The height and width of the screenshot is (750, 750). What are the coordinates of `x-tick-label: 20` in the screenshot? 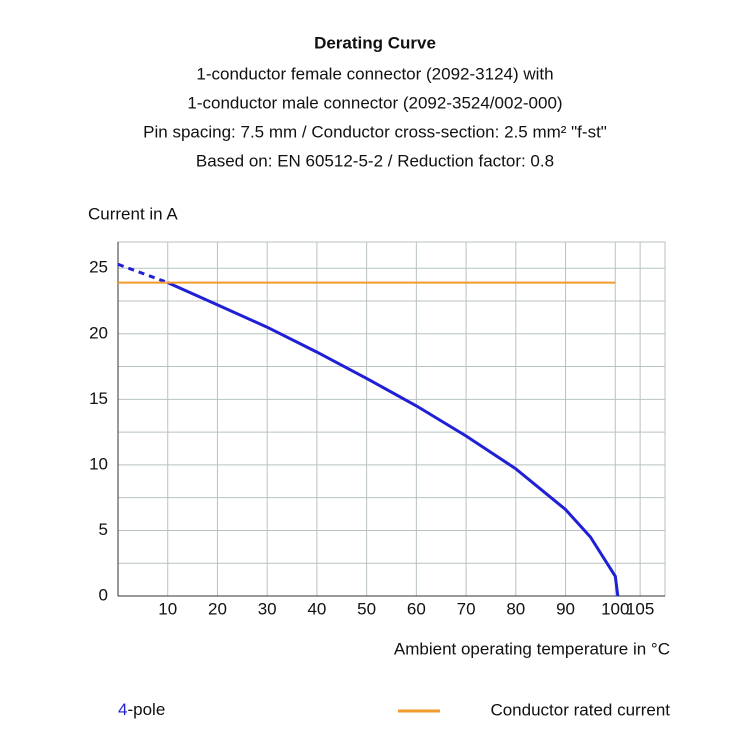 It's located at (217, 608).